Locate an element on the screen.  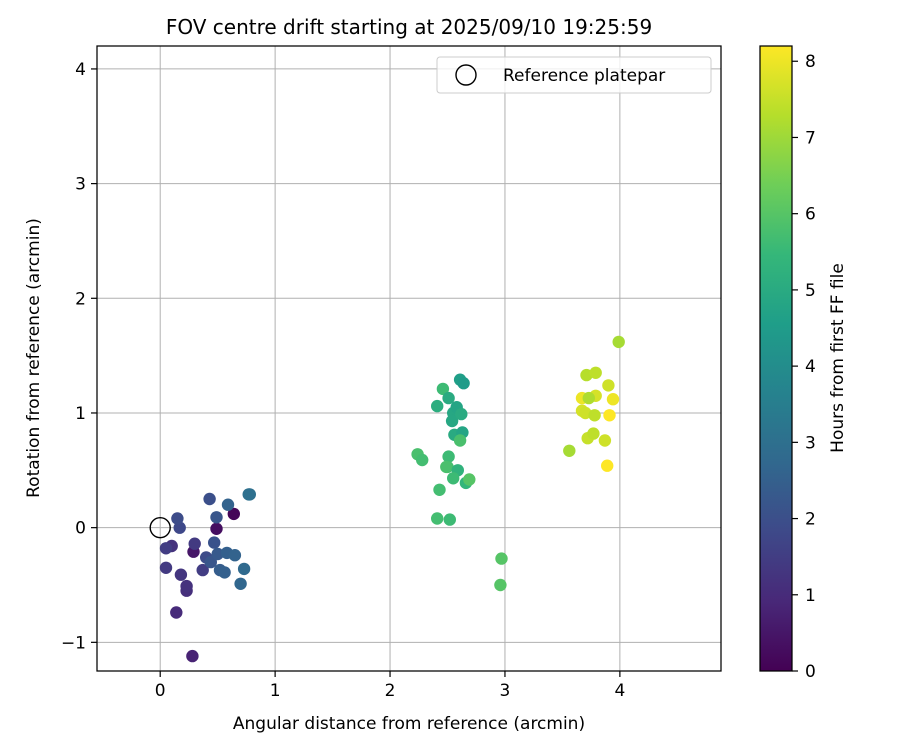
legend-label: Reference platepar is located at coordinates (584, 76).